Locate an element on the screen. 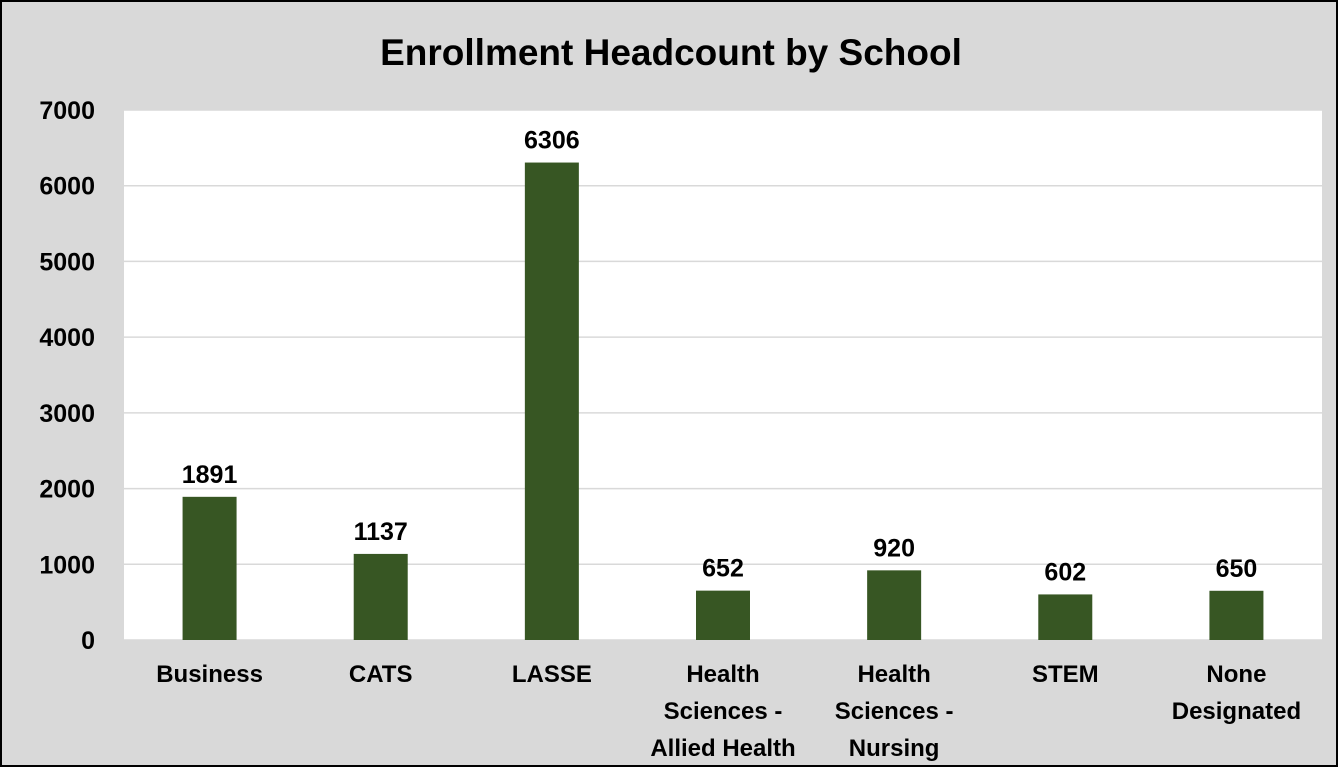 This screenshot has width=1338, height=769. data-label: 920 is located at coordinates (894, 548).